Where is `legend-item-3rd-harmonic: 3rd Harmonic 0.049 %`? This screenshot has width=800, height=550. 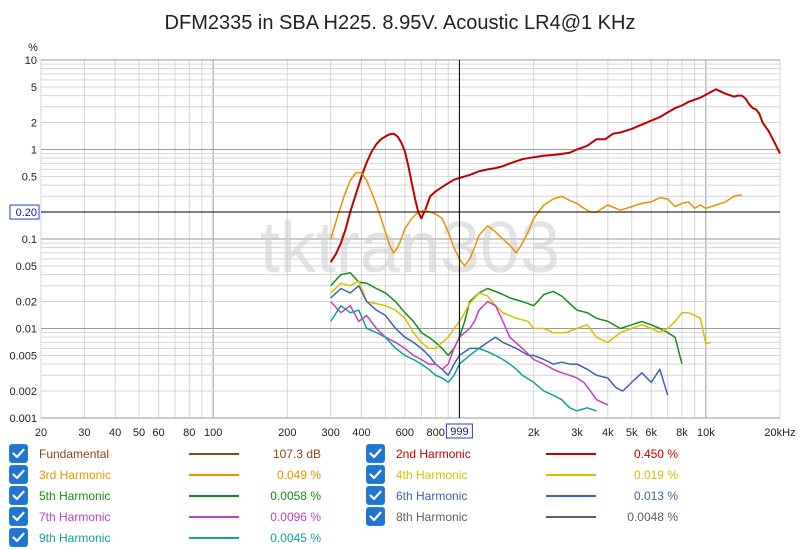
legend-item-3rd-harmonic: 3rd Harmonic 0.049 % is located at coordinates (174, 474).